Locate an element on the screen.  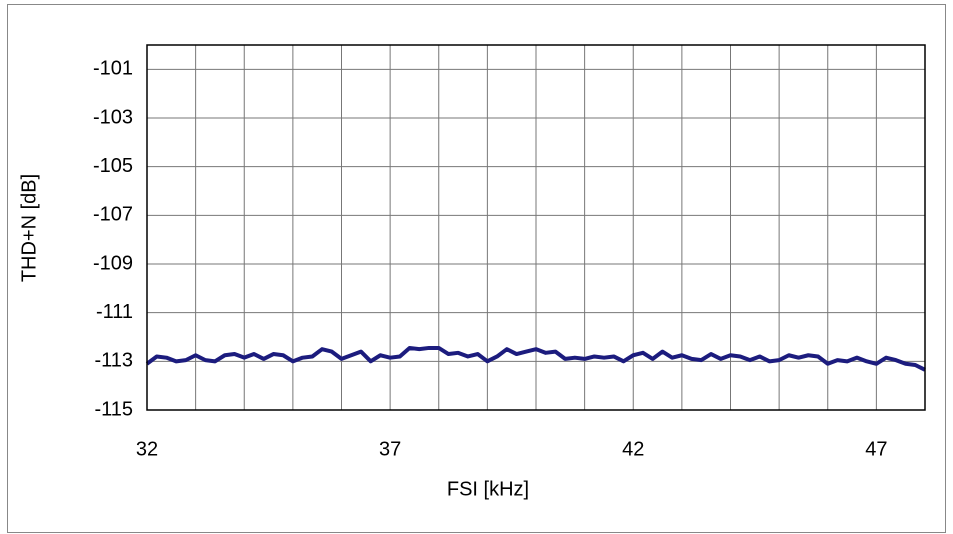
y-tick-label: -107 is located at coordinates (113, 215).